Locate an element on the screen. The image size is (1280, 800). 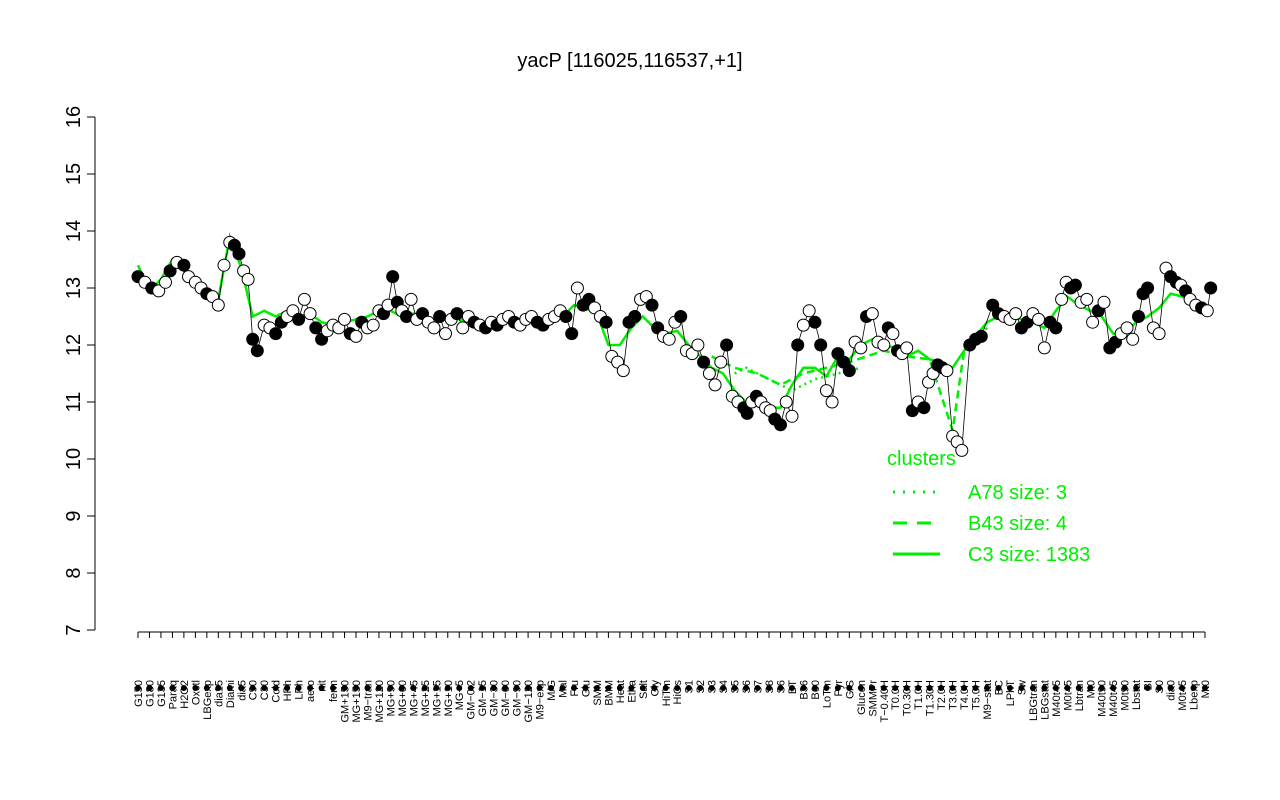
x-tick-label: S2 is located at coordinates (701, 686).